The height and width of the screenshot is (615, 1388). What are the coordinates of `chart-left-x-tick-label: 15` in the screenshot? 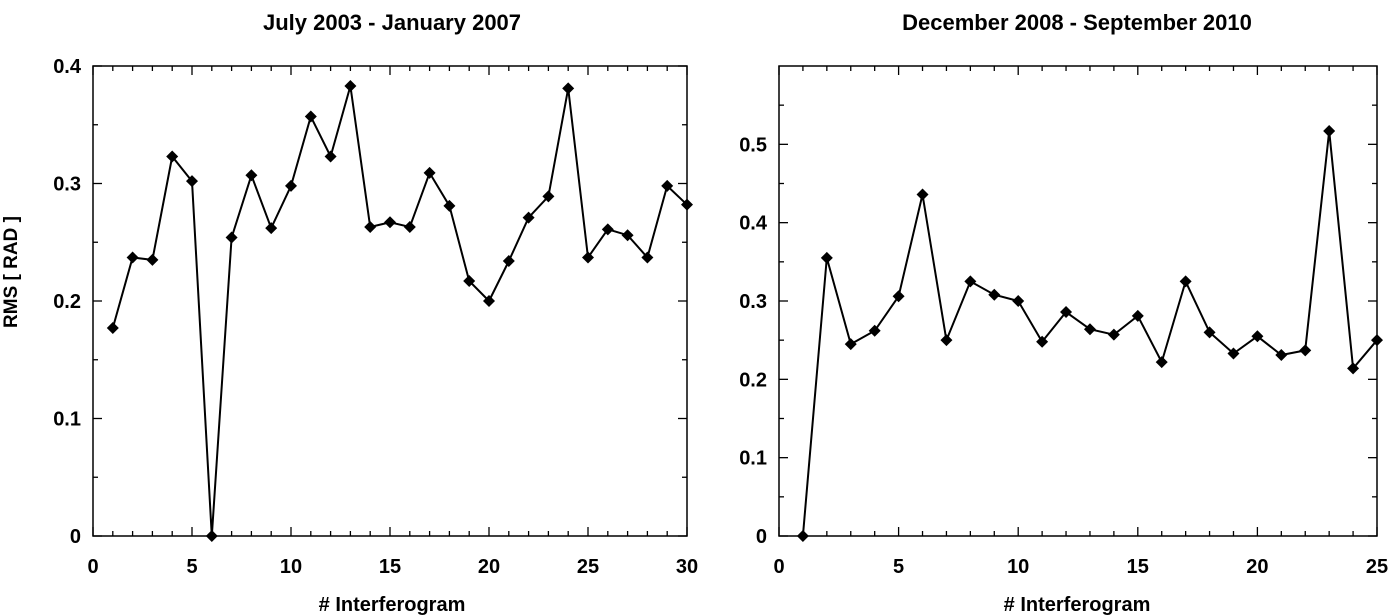 It's located at (390, 567).